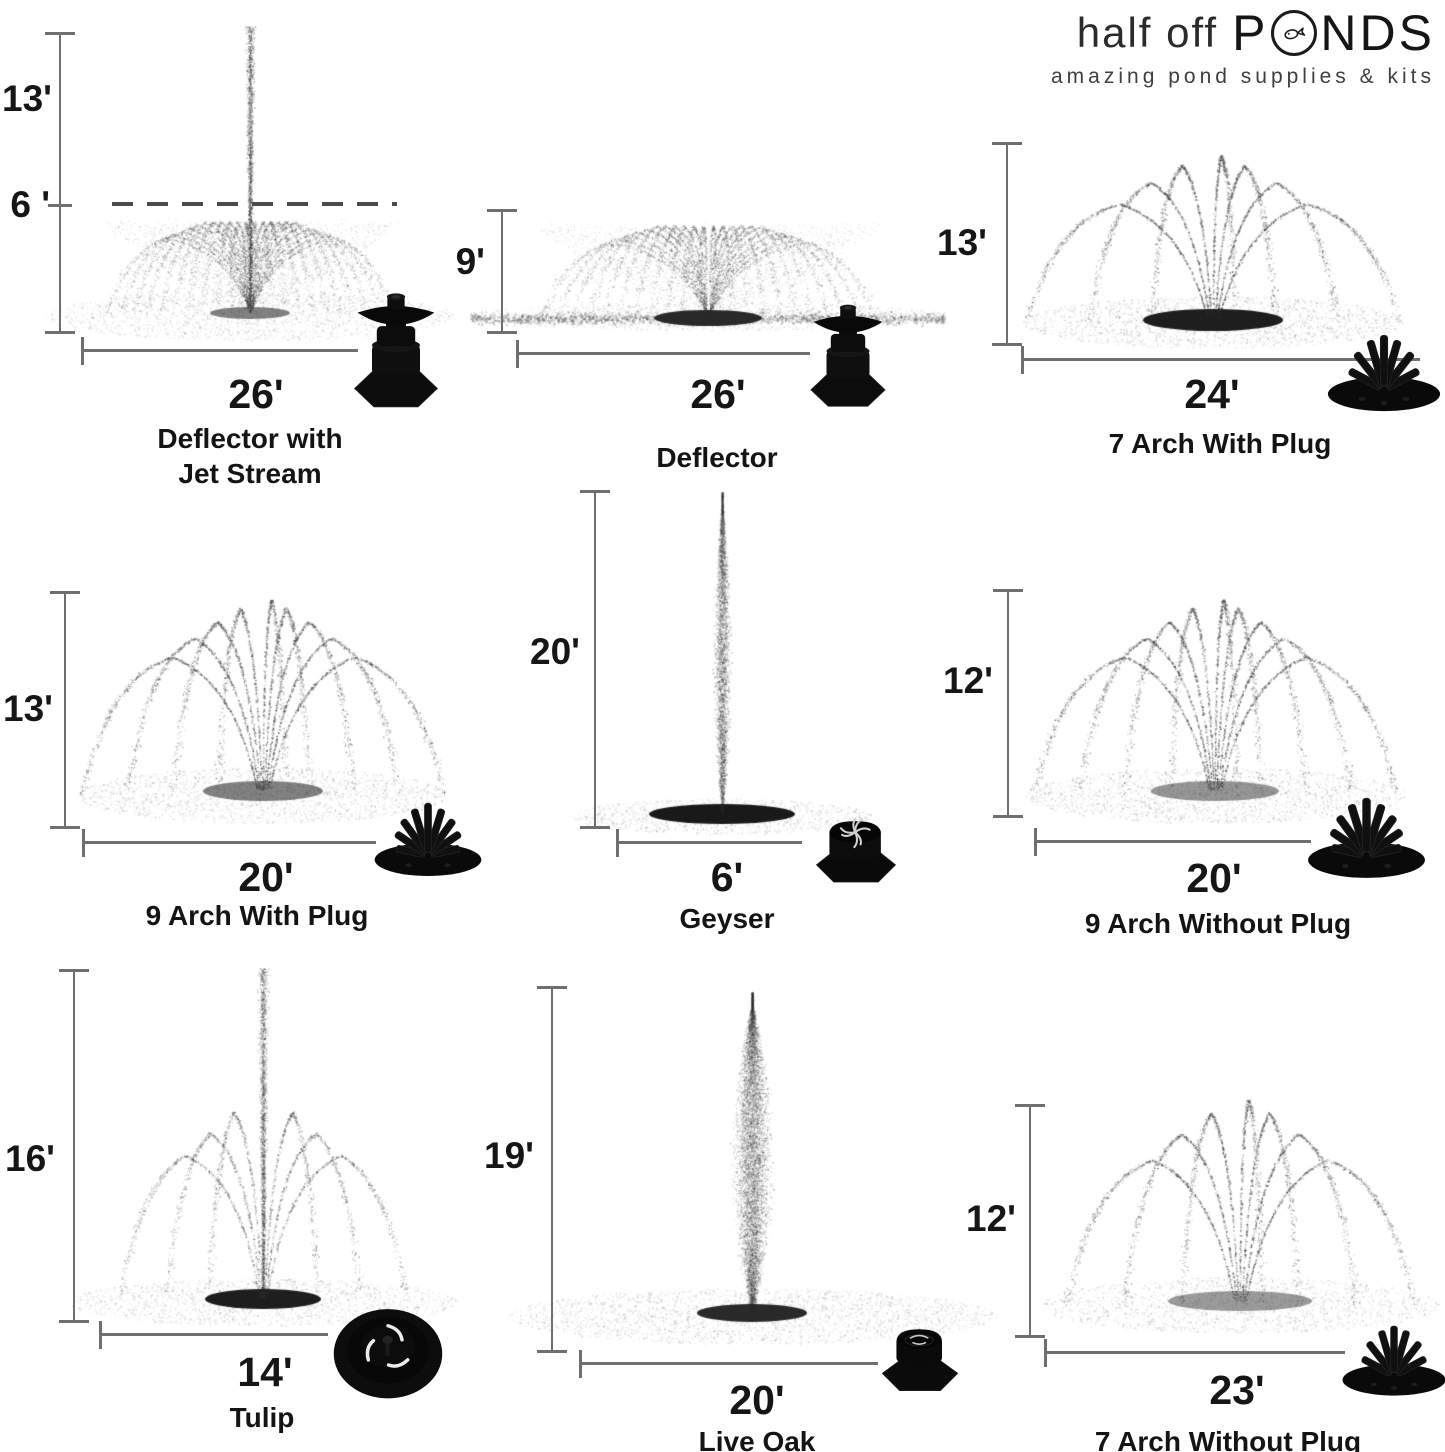 The image size is (1445, 1452). Describe the element at coordinates (1147, 32) in the screenshot. I see `brand-name-thin: half off` at that location.